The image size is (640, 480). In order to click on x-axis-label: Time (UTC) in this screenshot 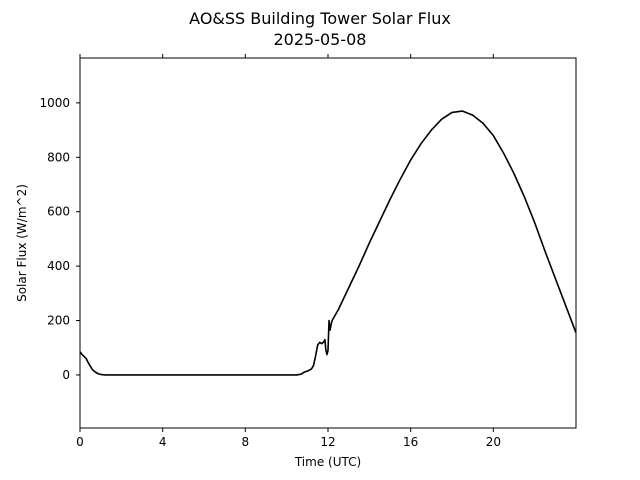, I will do `click(327, 462)`.